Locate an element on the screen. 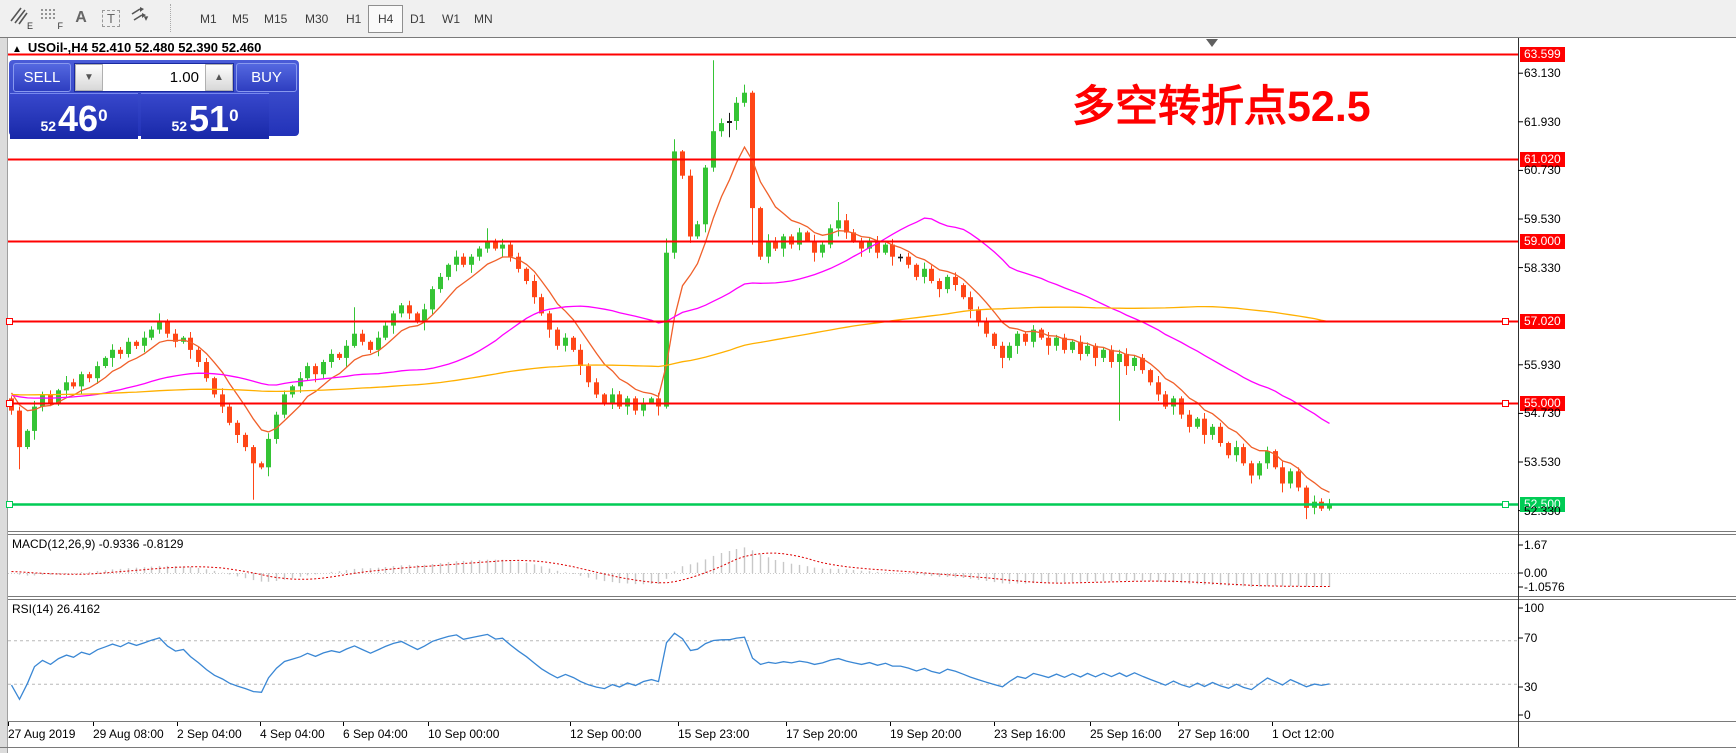 This screenshot has height=753, width=1736. timeframe-button-m30: M30 is located at coordinates (317, 19).